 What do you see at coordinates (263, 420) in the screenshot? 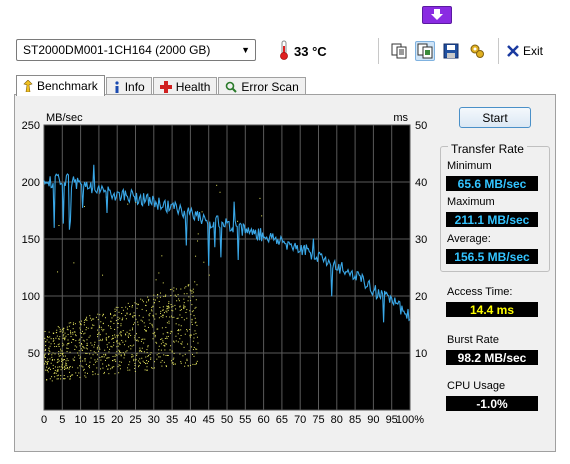
I see `x-tick-label: 60` at bounding box center [263, 420].